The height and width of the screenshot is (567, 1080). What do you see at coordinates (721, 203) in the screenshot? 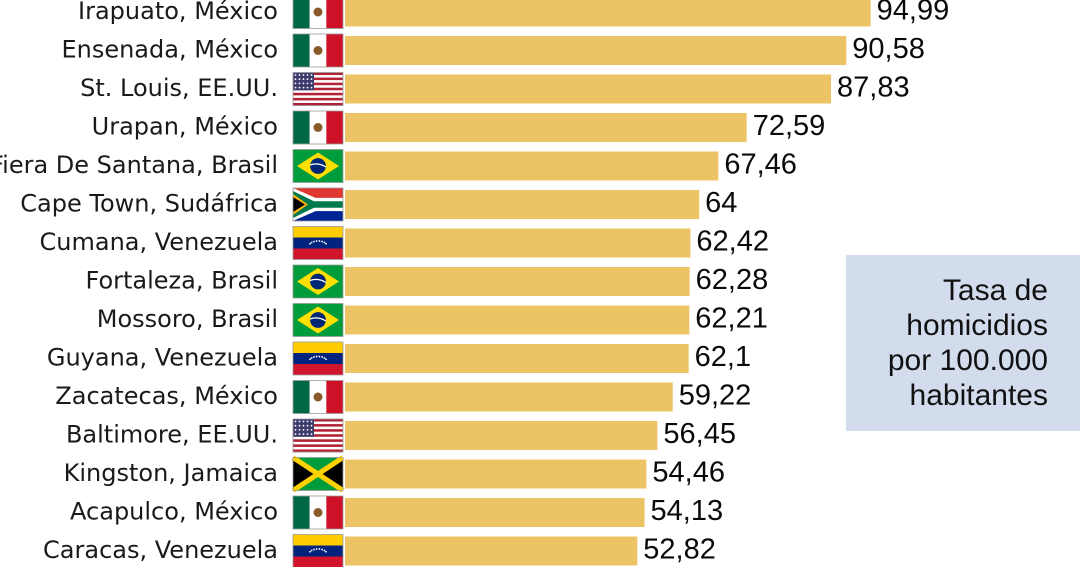
I see `value-label: 64` at bounding box center [721, 203].